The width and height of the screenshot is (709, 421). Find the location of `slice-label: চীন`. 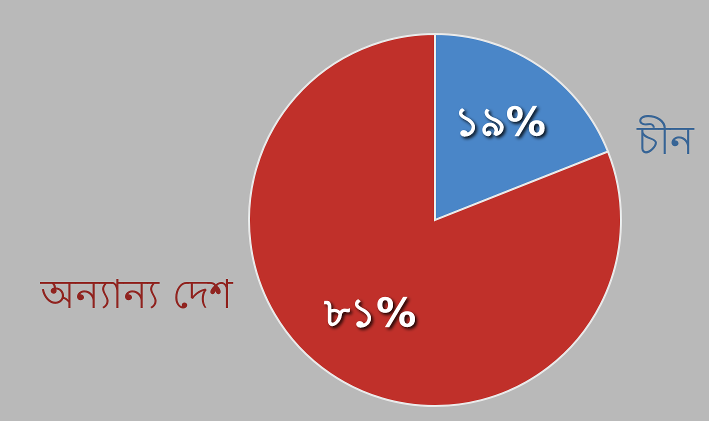

slice-label: চীন is located at coordinates (665, 139).